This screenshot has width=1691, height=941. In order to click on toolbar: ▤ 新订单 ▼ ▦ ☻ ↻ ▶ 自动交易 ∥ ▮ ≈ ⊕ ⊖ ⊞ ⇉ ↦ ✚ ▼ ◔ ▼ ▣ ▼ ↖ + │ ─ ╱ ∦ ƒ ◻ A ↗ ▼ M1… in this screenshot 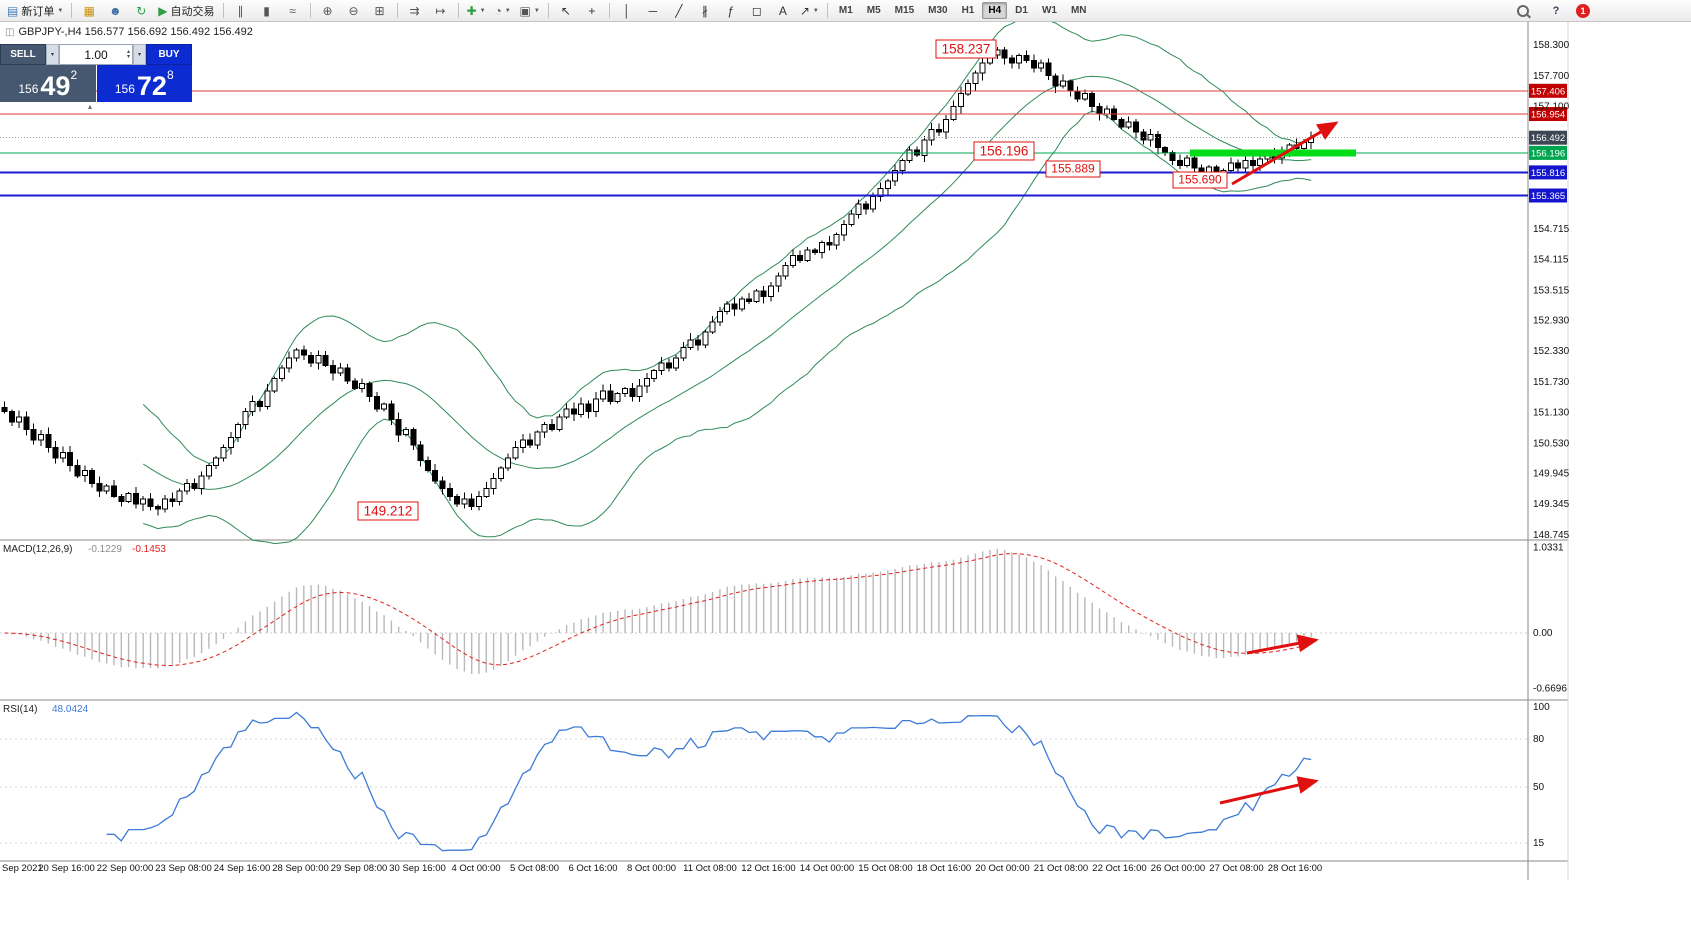, I will do `click(845, 11)`.